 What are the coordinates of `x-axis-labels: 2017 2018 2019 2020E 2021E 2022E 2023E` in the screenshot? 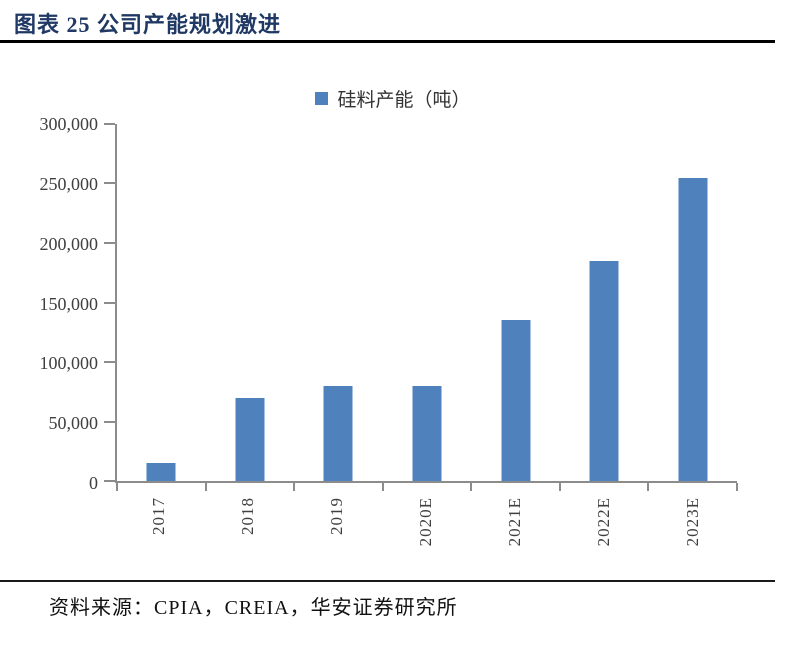 It's located at (426, 537).